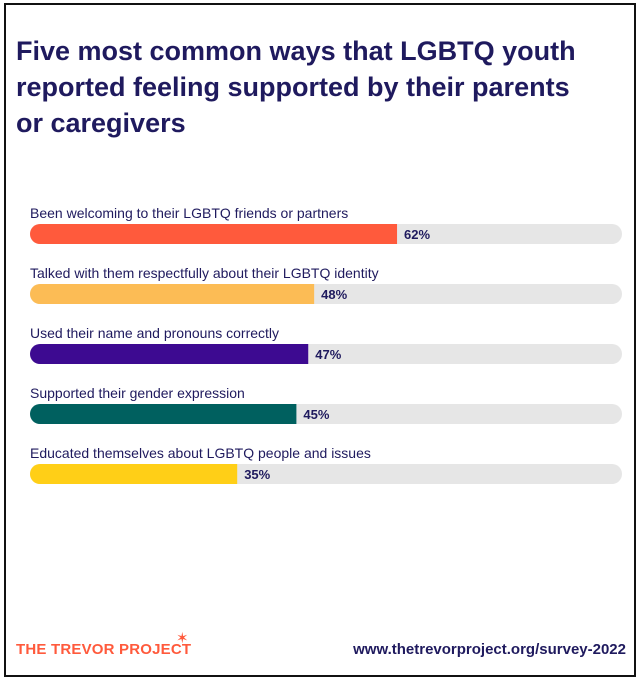 Image resolution: width=644 pixels, height=686 pixels. Describe the element at coordinates (182, 638) in the screenshot. I see `star-icon: ✶` at that location.